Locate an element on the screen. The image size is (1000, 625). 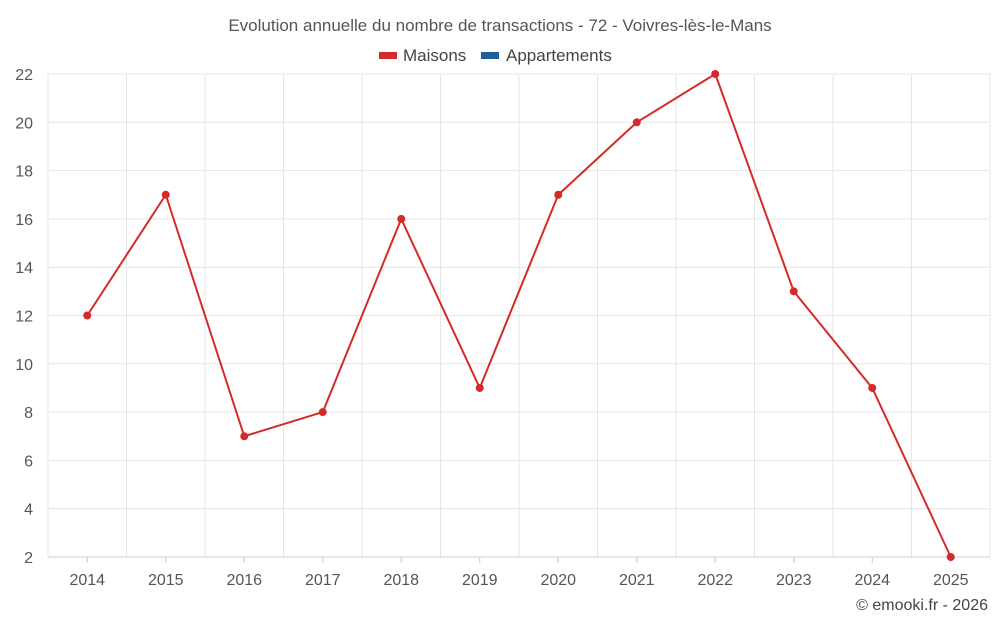
legend-label-appartements: Appartements is located at coordinates (559, 55).